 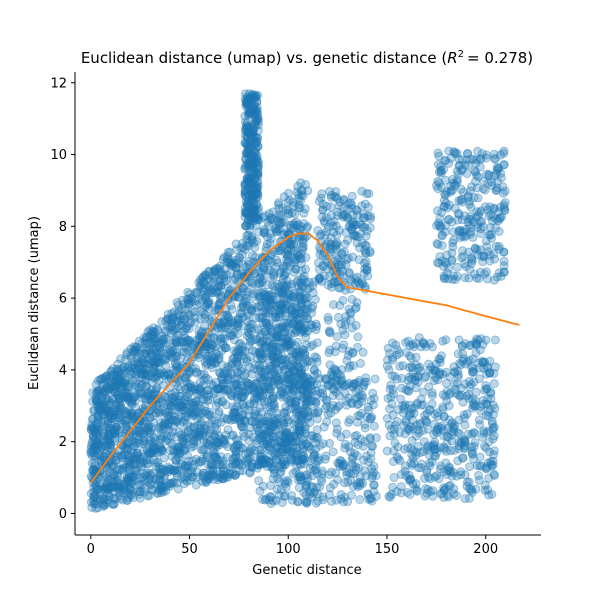 What do you see at coordinates (452, 58) in the screenshot?
I see `chart-title-r-symbol: R` at bounding box center [452, 58].